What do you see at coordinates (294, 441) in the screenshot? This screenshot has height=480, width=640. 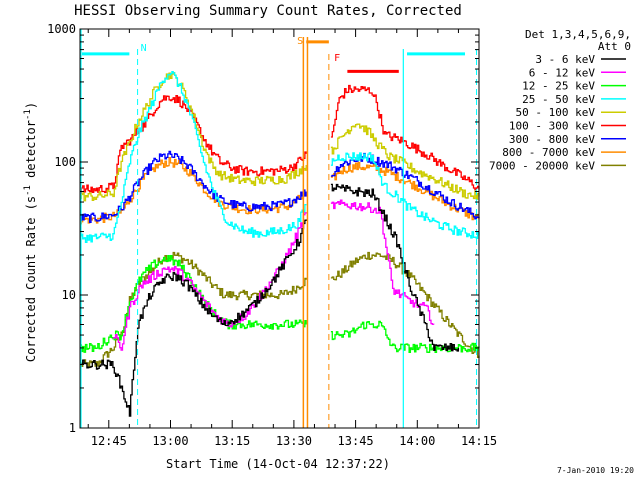 I see `x-tick-label: 13:30` at bounding box center [294, 441].